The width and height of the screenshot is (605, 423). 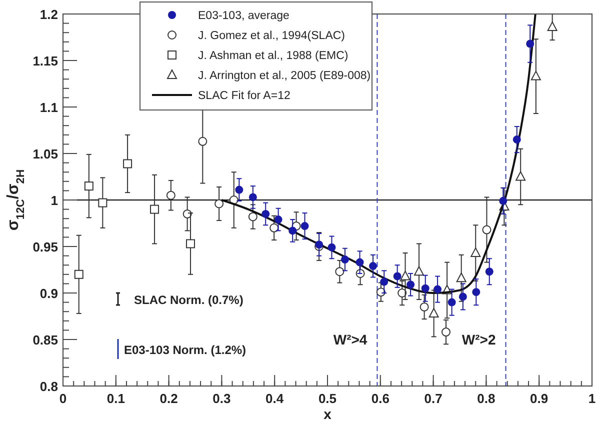 What do you see at coordinates (115, 398) in the screenshot?
I see `x-tick-label: 0.1` at bounding box center [115, 398].